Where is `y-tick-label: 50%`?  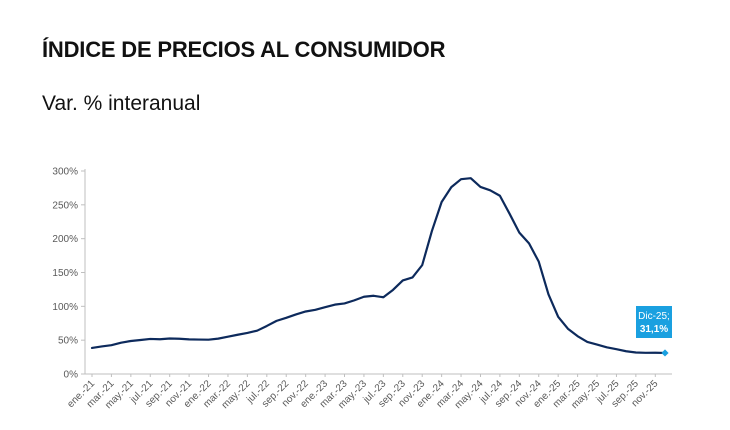
y-tick-label: 50% is located at coordinates (68, 341).